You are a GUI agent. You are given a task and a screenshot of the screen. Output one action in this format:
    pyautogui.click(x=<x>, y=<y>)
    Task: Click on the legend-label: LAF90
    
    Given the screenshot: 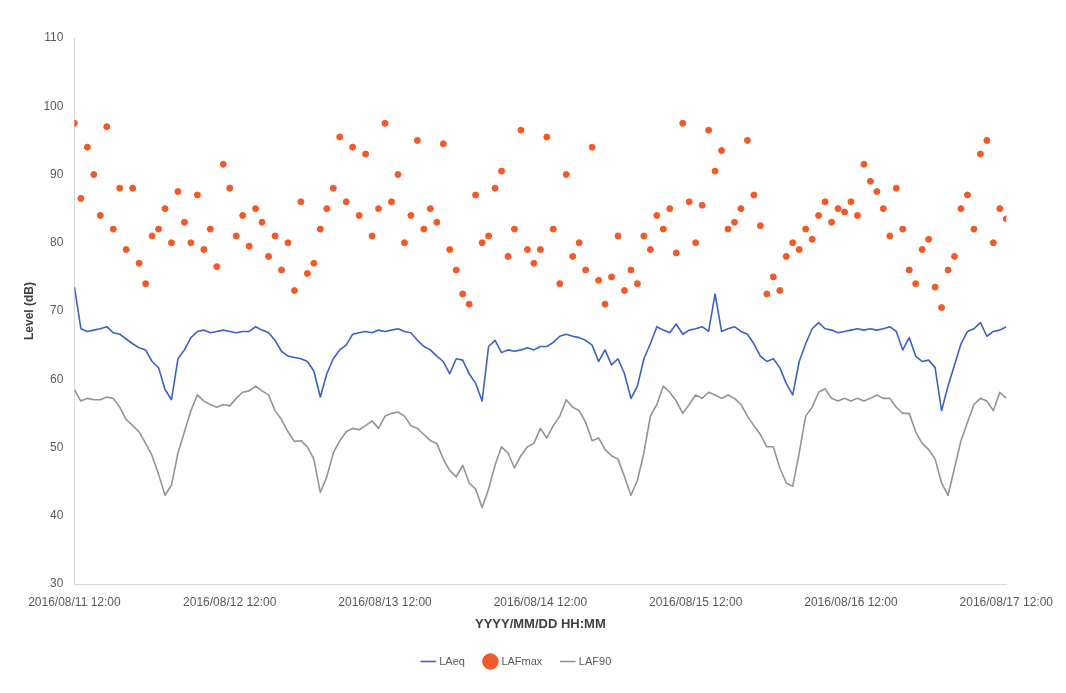 What is the action you would take?
    pyautogui.click(x=595, y=660)
    